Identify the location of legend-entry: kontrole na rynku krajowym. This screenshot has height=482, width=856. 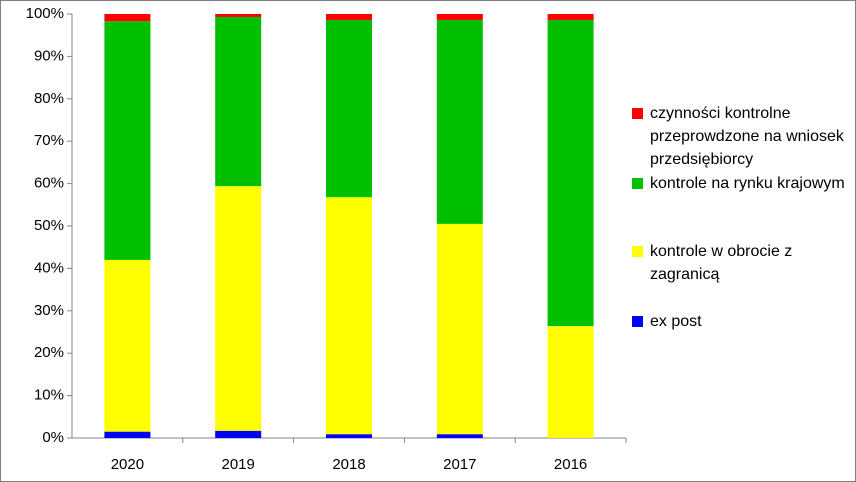
(742, 183).